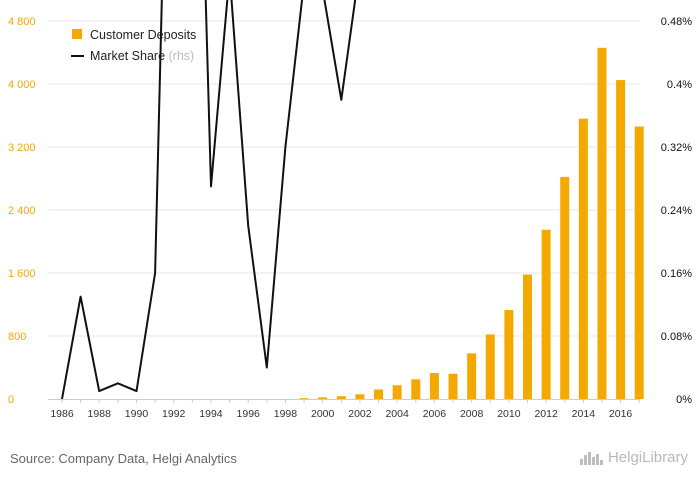 This screenshot has width=700, height=483. I want to click on x-axis-tick-label: 2002, so click(360, 414).